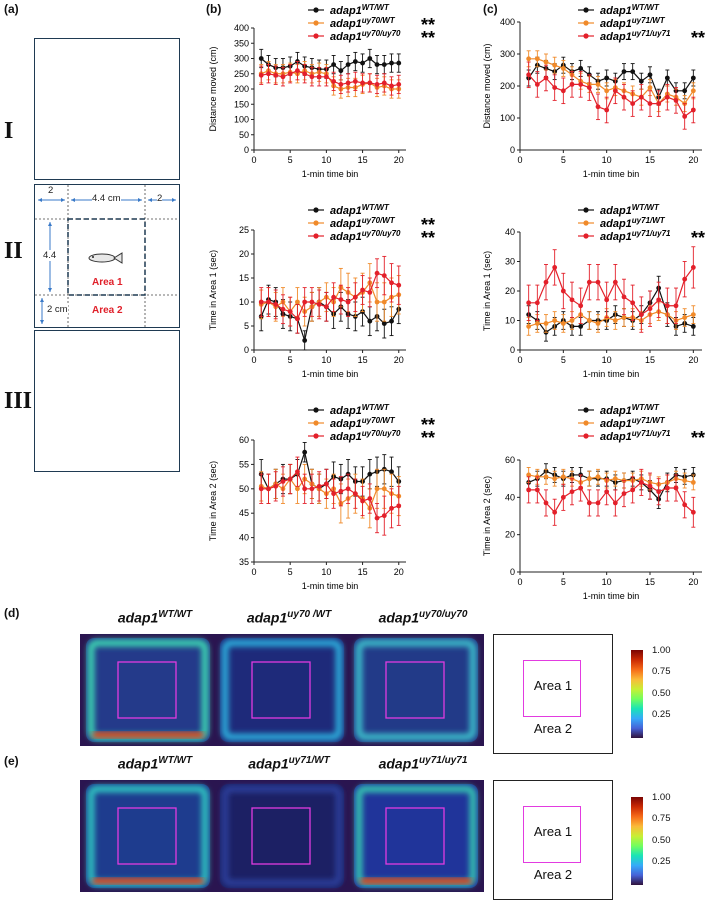  I want to click on arena-row-label-ii: II, so click(13, 251).